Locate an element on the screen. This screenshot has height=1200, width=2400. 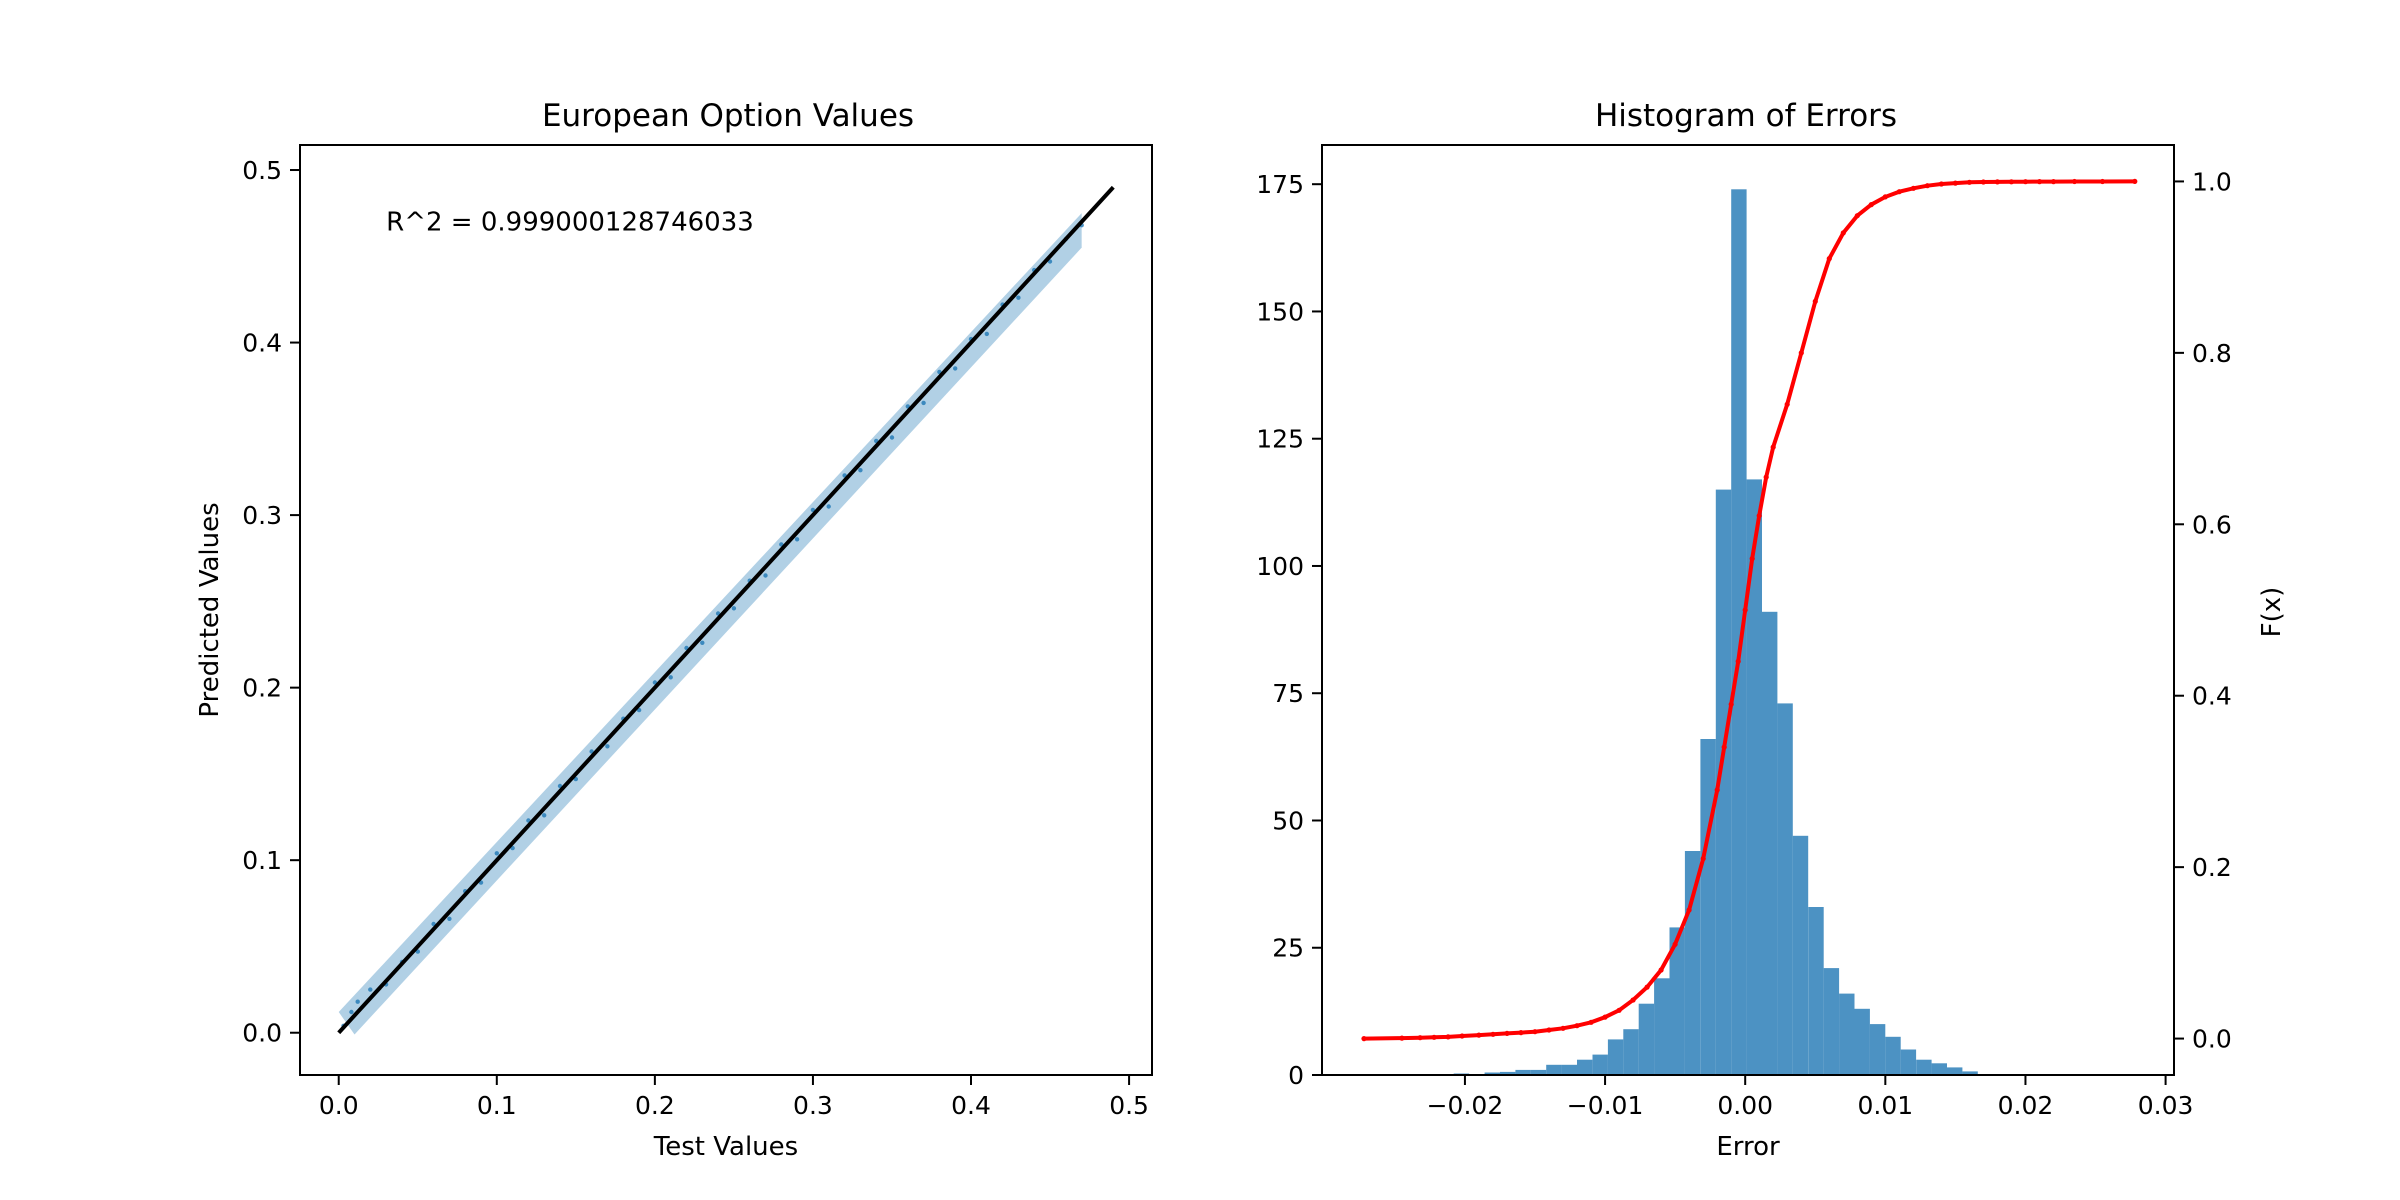
left-chart-title: European Option Values is located at coordinates (728, 116).